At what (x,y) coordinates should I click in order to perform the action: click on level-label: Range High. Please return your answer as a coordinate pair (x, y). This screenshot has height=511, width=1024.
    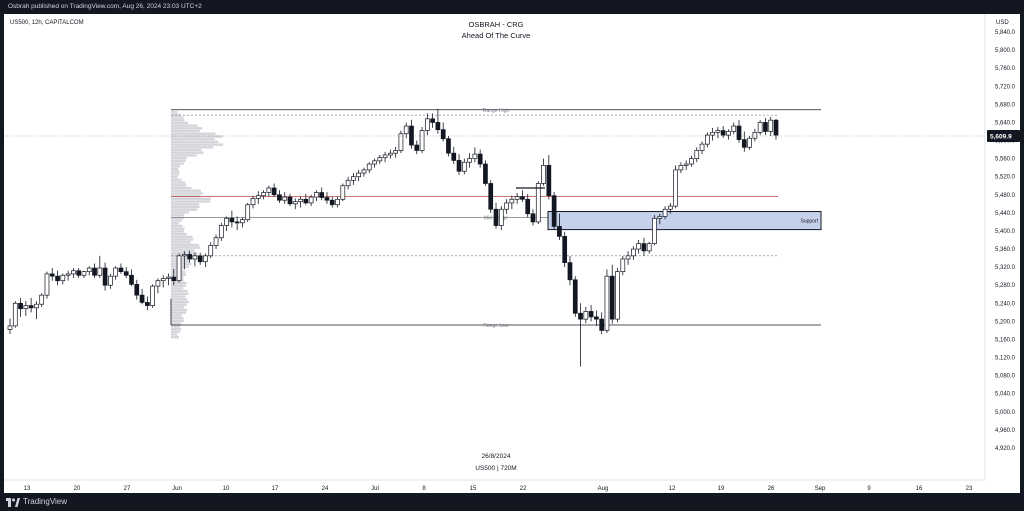
    Looking at the image, I should click on (496, 111).